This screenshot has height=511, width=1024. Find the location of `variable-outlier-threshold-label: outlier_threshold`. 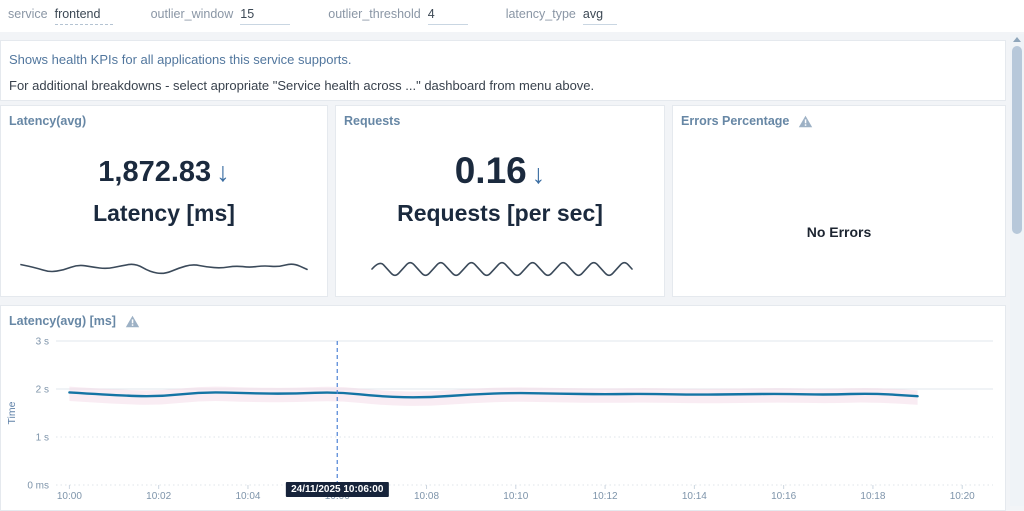

variable-outlier-threshold-label: outlier_threshold is located at coordinates (374, 14).